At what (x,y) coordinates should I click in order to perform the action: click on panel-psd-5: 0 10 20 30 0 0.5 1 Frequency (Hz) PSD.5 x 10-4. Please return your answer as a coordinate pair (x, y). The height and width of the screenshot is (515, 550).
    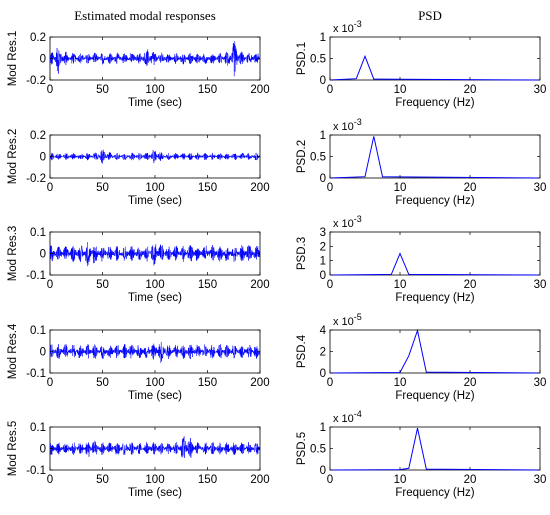
    Looking at the image, I should click on (421, 454).